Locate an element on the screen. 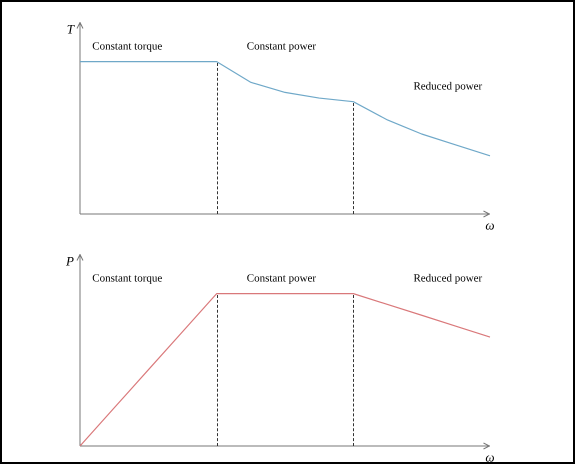 This screenshot has width=575, height=464. y-axis-title: P is located at coordinates (69, 260).